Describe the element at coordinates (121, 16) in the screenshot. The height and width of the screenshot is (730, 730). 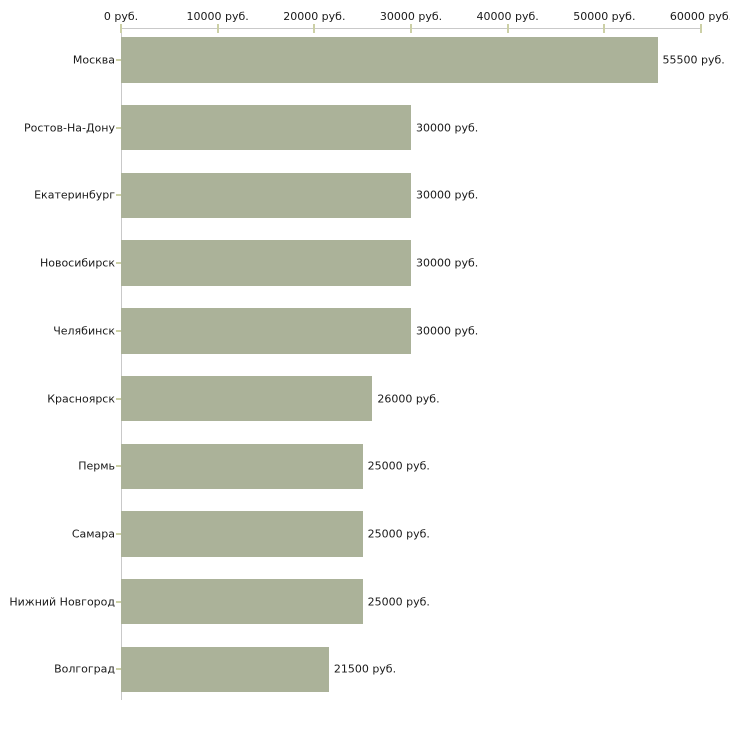
I see `x-tick-label: 0 руб.` at that location.